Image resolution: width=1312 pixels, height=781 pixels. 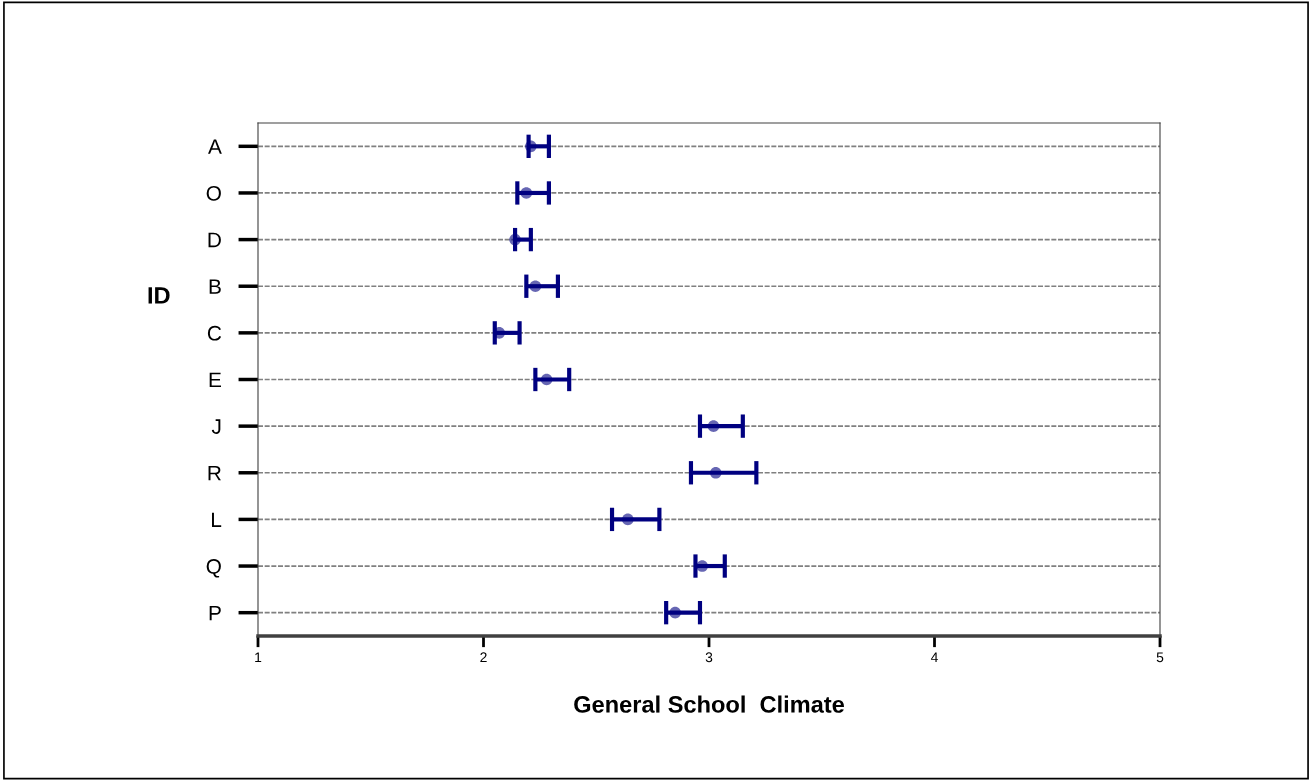 What do you see at coordinates (1160, 657) in the screenshot?
I see `x-tick-label: 5` at bounding box center [1160, 657].